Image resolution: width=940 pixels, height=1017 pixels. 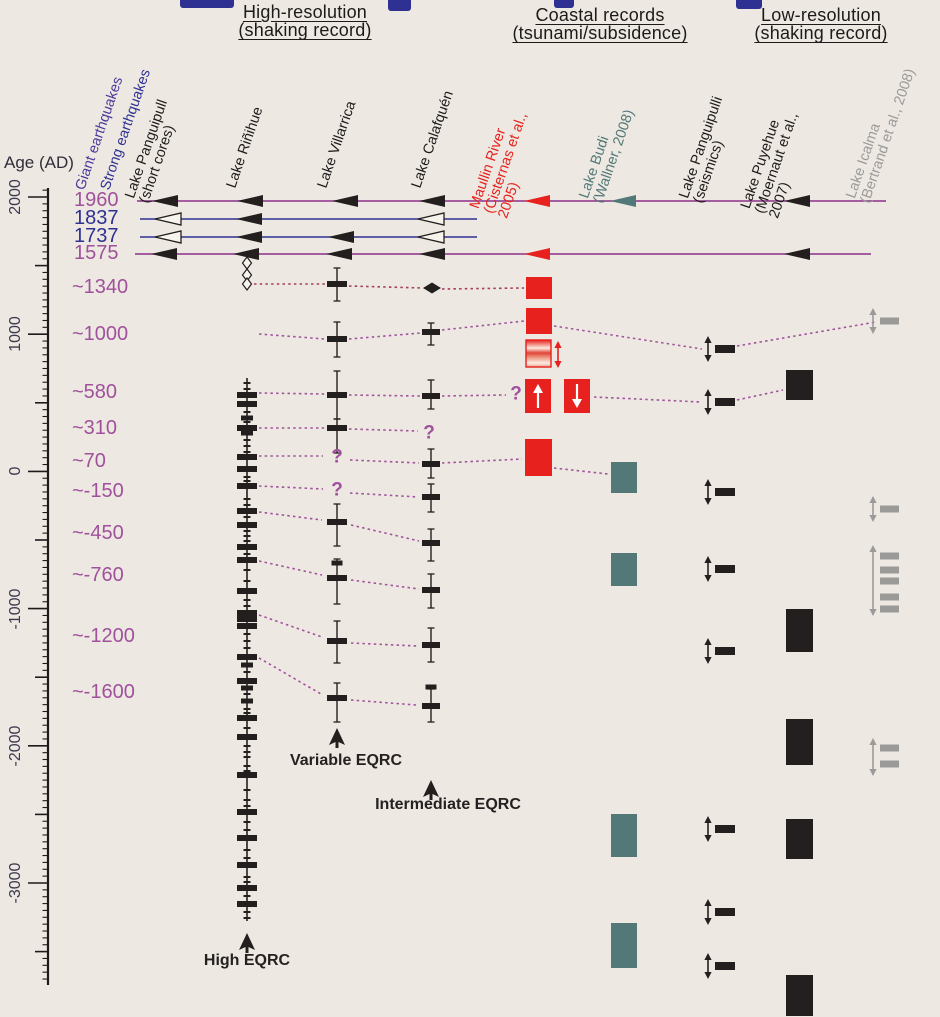 I want to click on y-axis-tick-label: 2000, so click(x=15, y=197).